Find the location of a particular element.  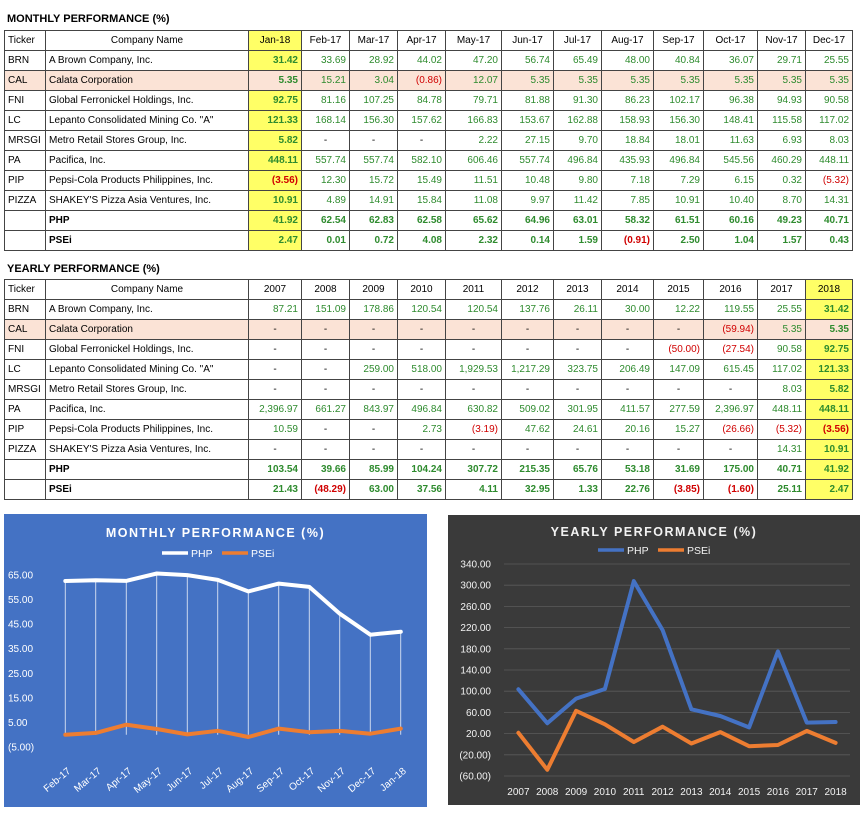

value-cell: 7.18 is located at coordinates (627, 180).